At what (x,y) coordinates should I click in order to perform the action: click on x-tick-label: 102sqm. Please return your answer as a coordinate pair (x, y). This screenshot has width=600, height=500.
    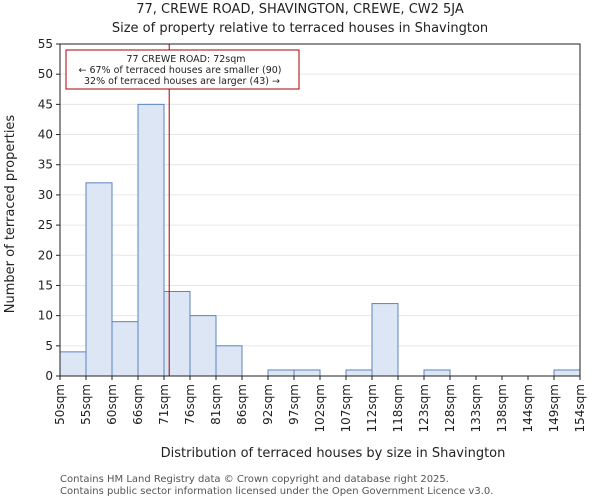
    Looking at the image, I should click on (320, 408).